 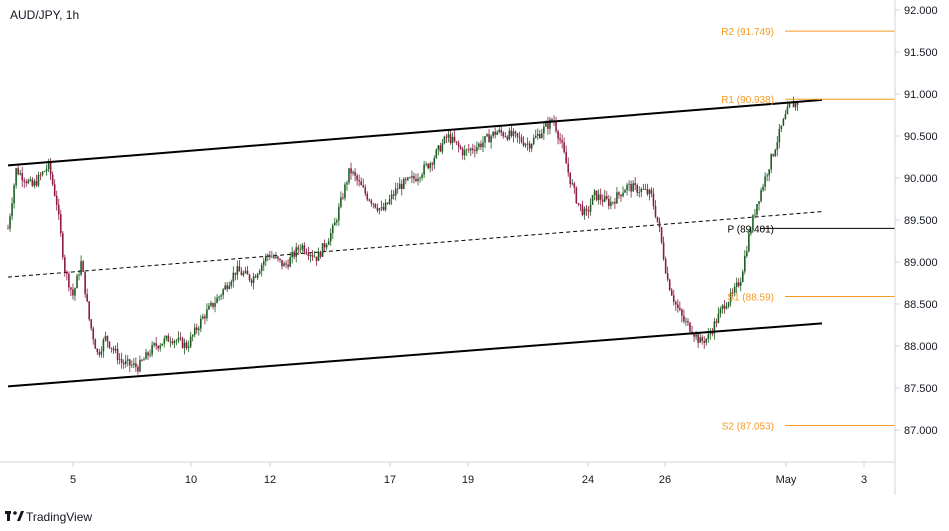 What do you see at coordinates (59, 517) in the screenshot?
I see `tradingview-logo-text: TradingView` at bounding box center [59, 517].